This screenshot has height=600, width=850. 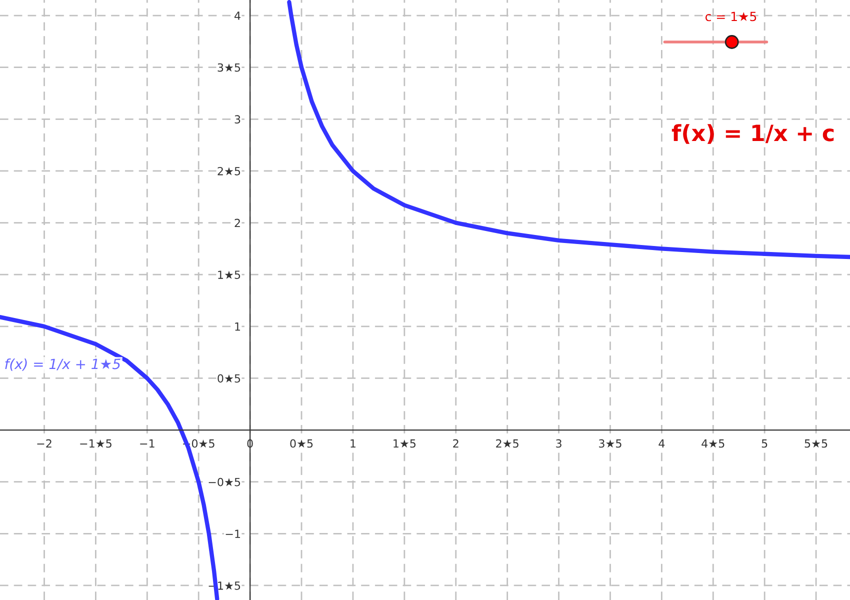 What do you see at coordinates (237, 16) in the screenshot?
I see `y-tick-label: 4` at bounding box center [237, 16].